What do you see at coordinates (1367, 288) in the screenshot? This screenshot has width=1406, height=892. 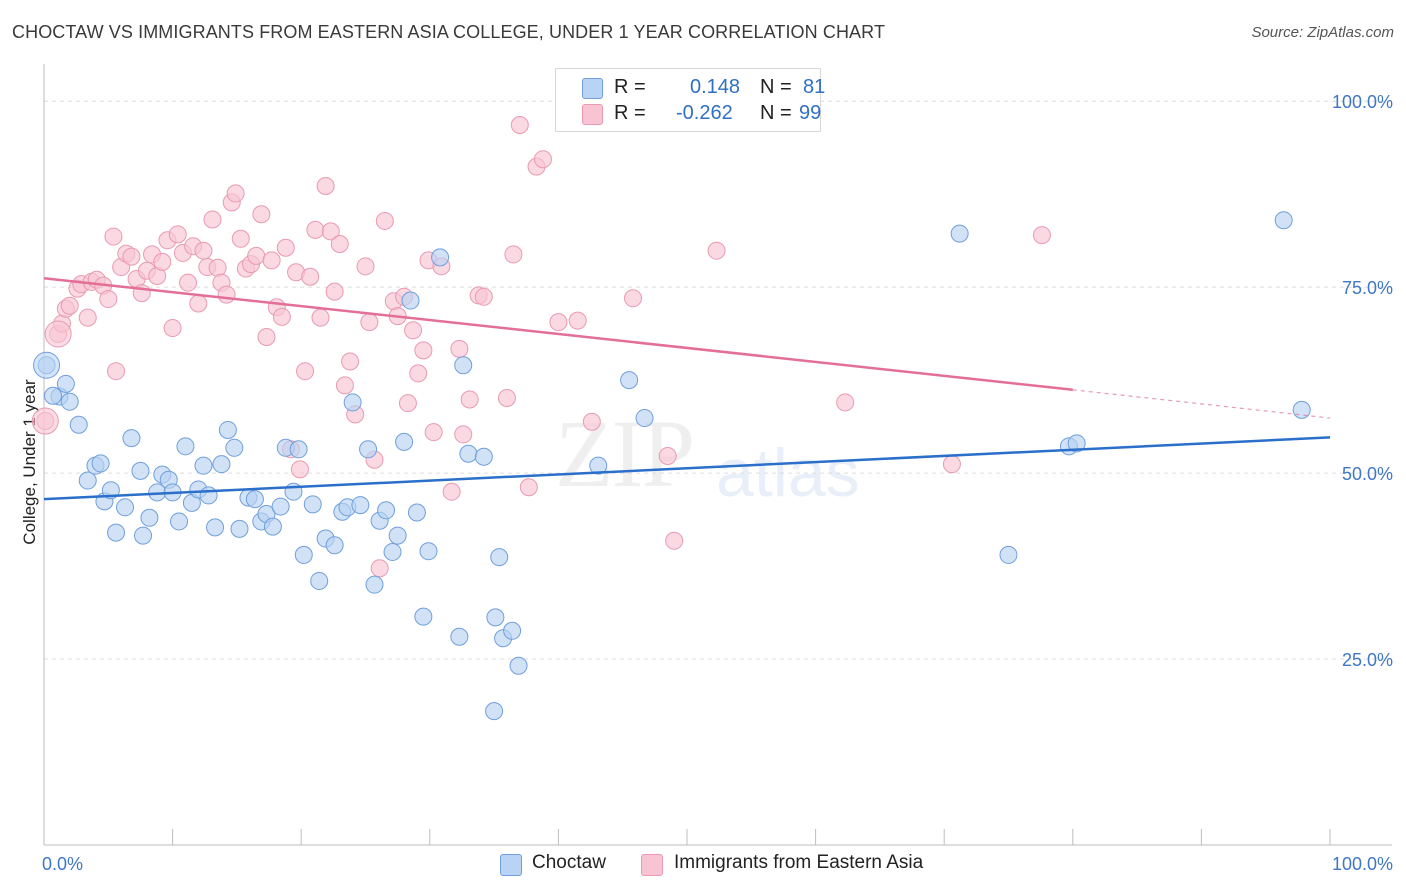 I see `y-tick-label: 75.0%` at bounding box center [1367, 288].